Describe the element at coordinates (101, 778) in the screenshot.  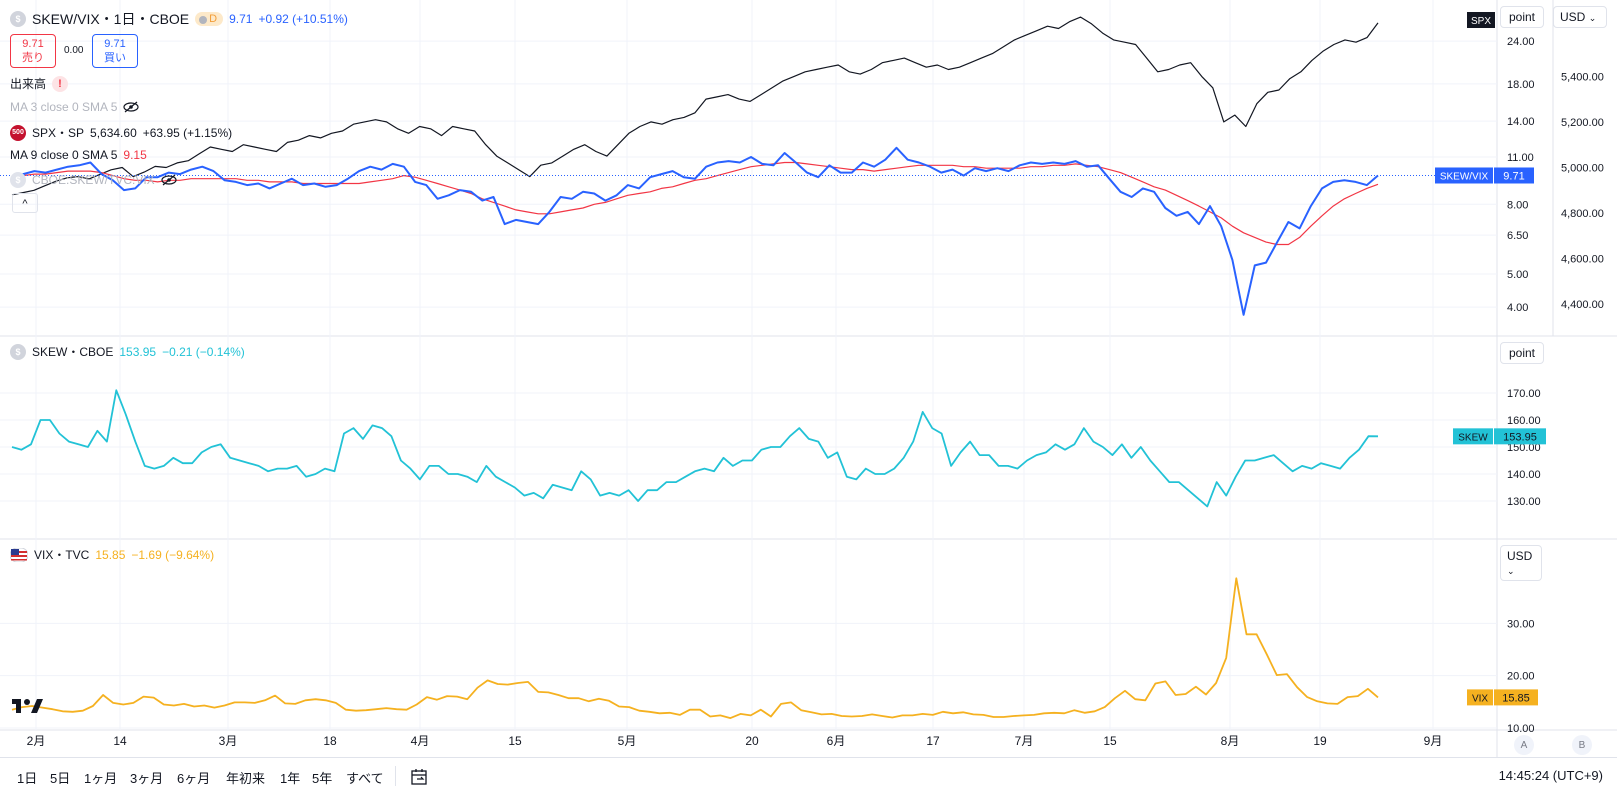
I see `range-1m: 1ヶ月` at that location.